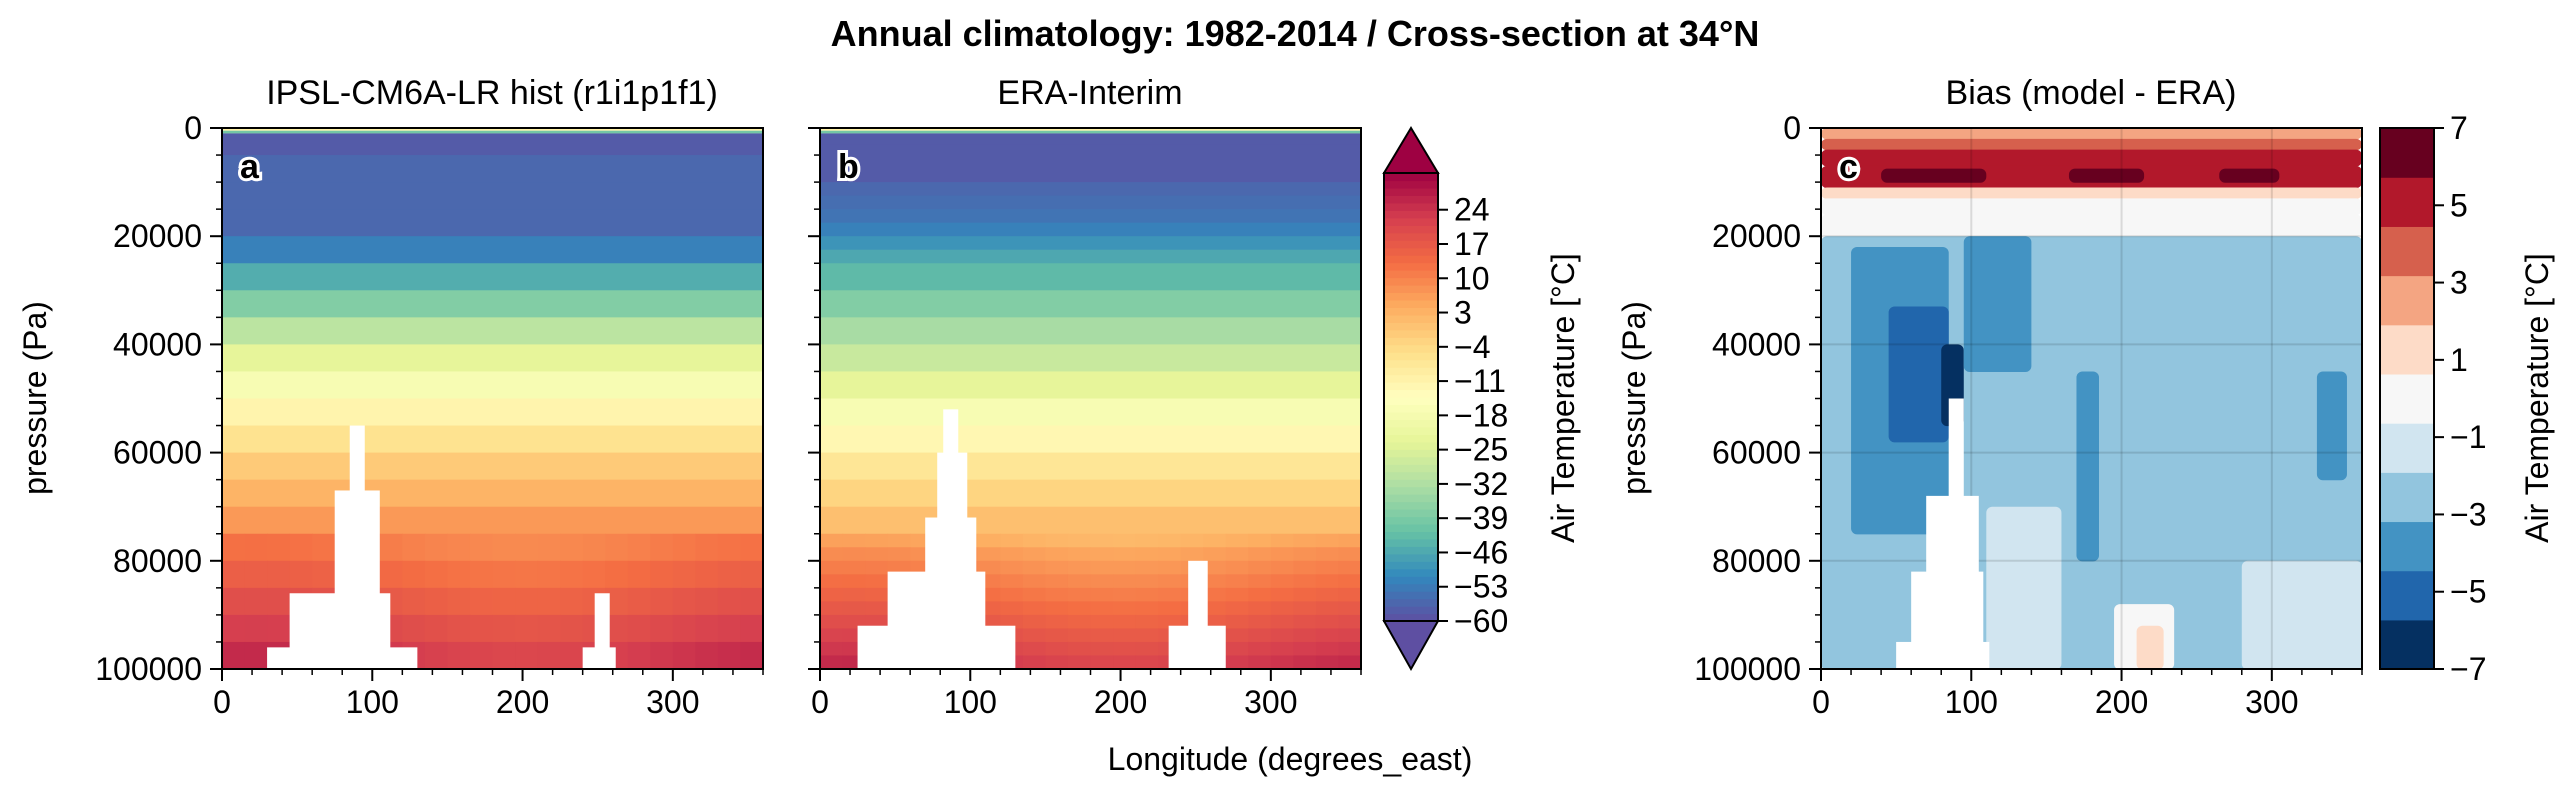  What do you see at coordinates (1041, 539) in the screenshot?
I see `panel-b-topography-mask` at bounding box center [1041, 539].